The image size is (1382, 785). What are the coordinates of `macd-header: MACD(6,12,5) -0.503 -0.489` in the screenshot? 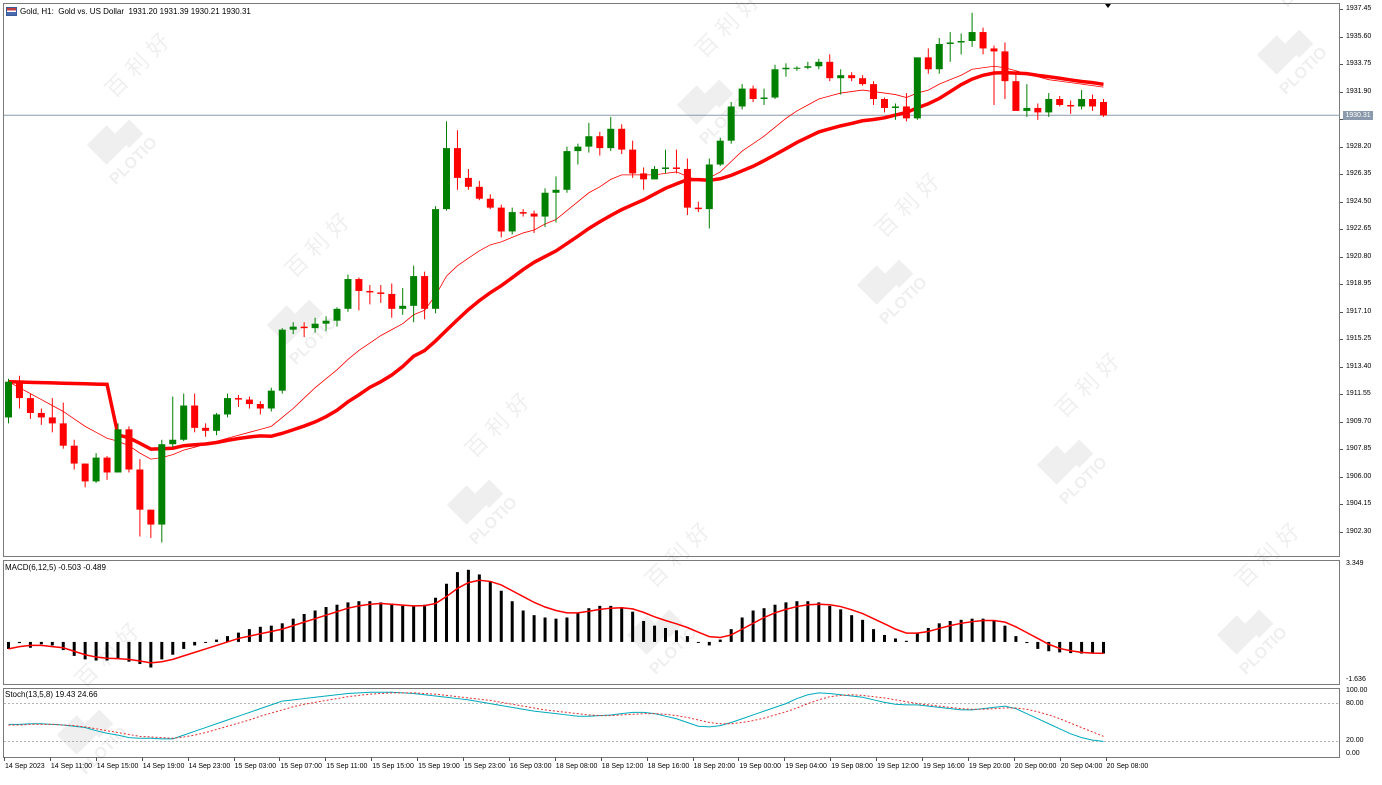 It's located at (55, 567).